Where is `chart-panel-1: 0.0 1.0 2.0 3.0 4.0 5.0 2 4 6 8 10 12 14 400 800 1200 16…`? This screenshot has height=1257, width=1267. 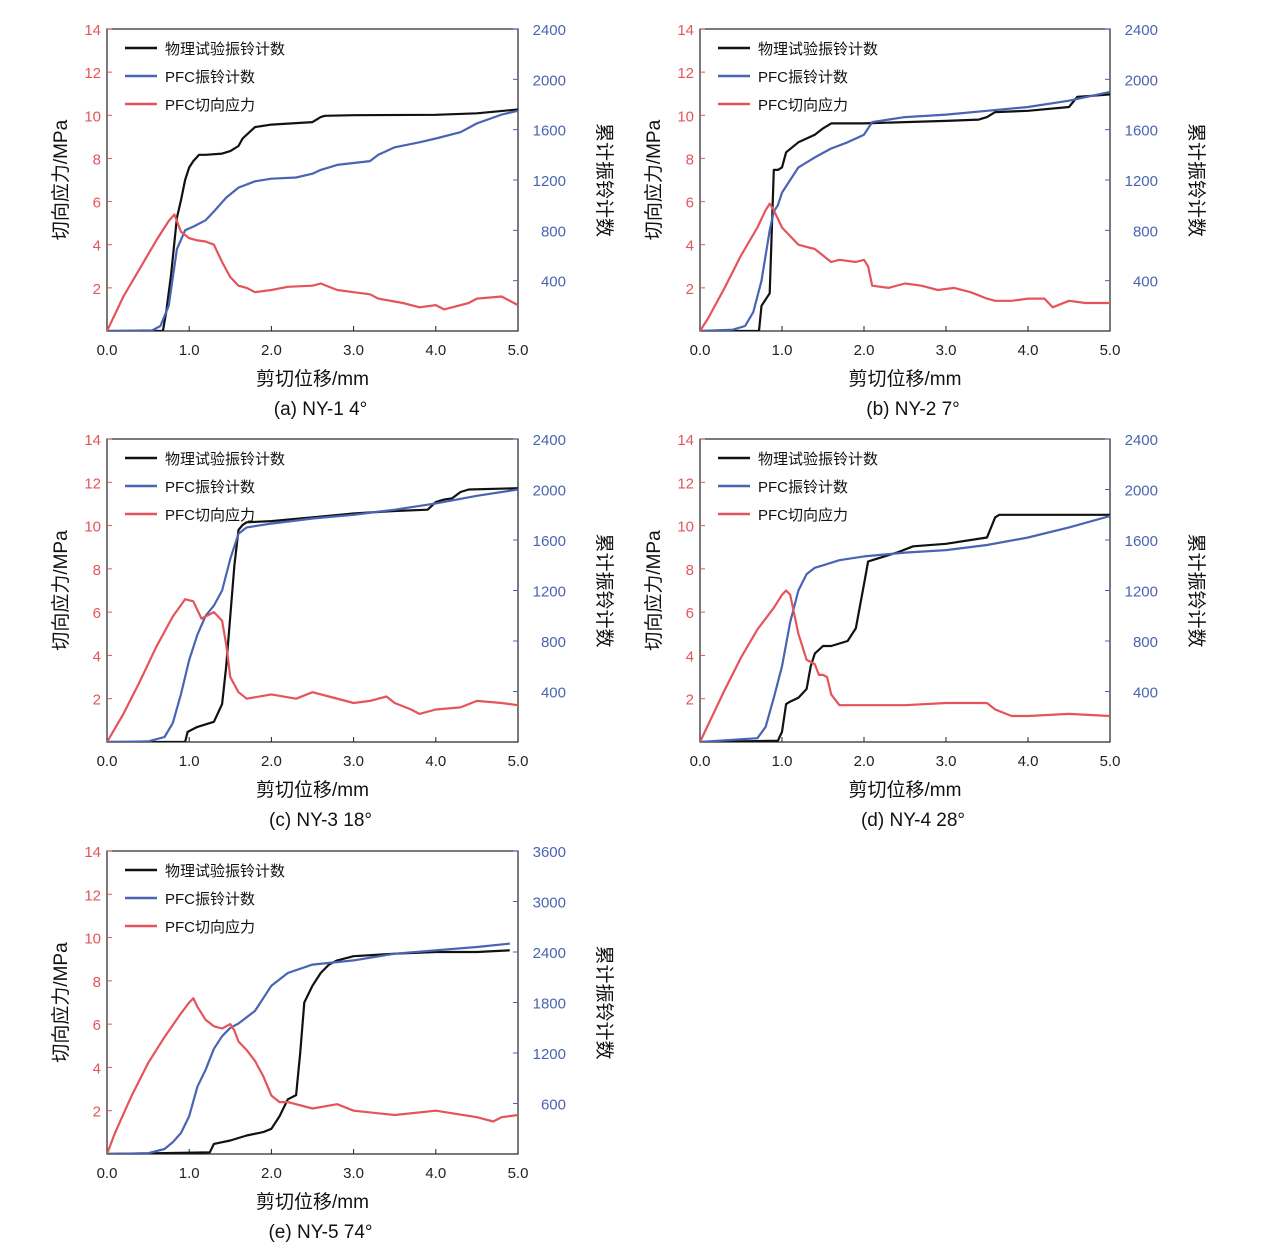 chart-panel-1: 0.0 1.0 2.0 3.0 4.0 5.0 2 4 6 8 10 12 14 400 800 1200 16… is located at coordinates (332, 221).